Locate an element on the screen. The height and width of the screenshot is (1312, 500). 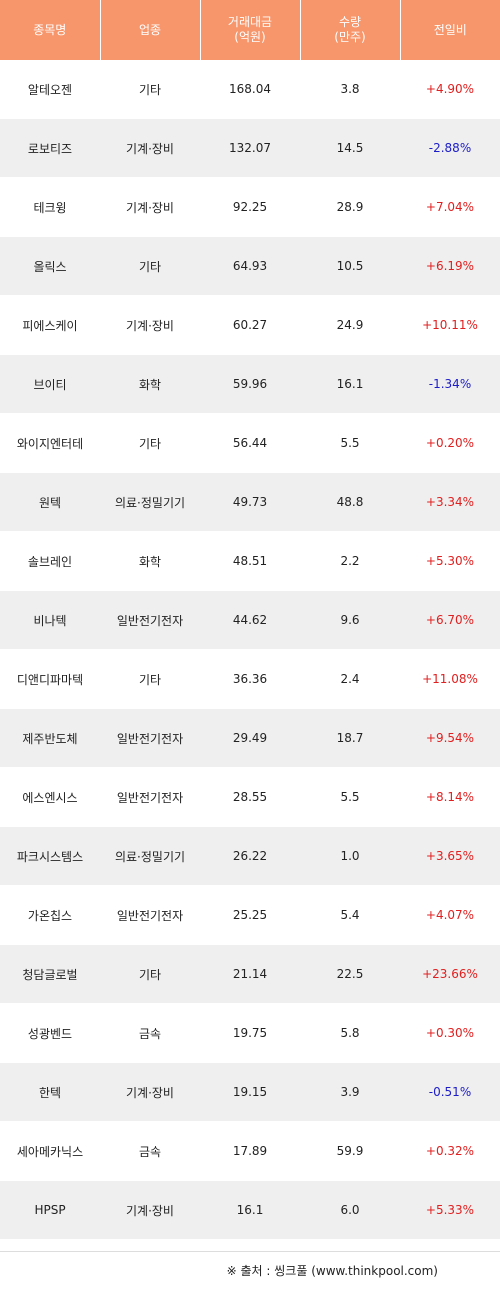
cell-qty: 24.9 is located at coordinates (350, 325).